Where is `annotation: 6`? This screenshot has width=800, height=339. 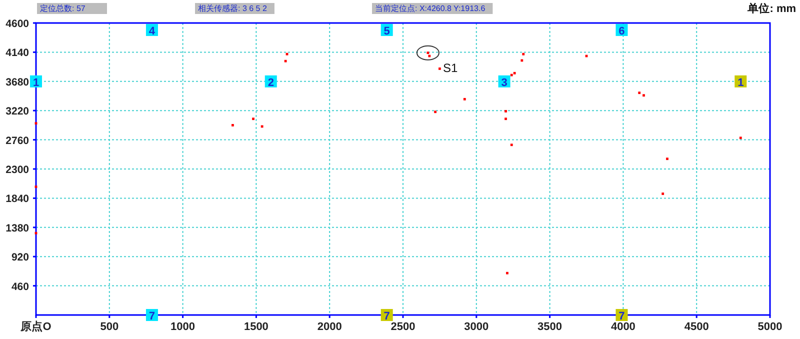 annotation: 6 is located at coordinates (621, 31).